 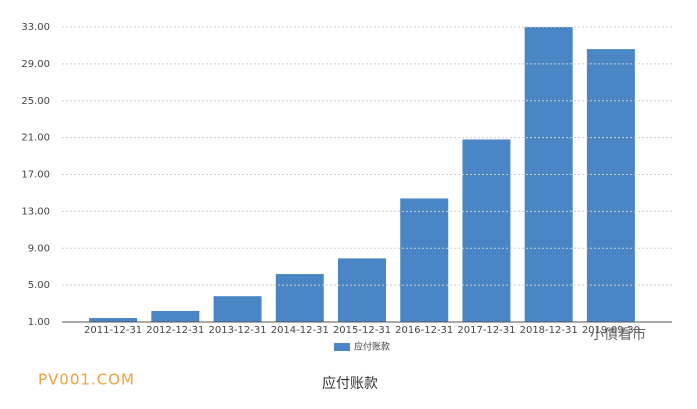 What do you see at coordinates (35, 175) in the screenshot?
I see `y-tick-label: 17.00` at bounding box center [35, 175].